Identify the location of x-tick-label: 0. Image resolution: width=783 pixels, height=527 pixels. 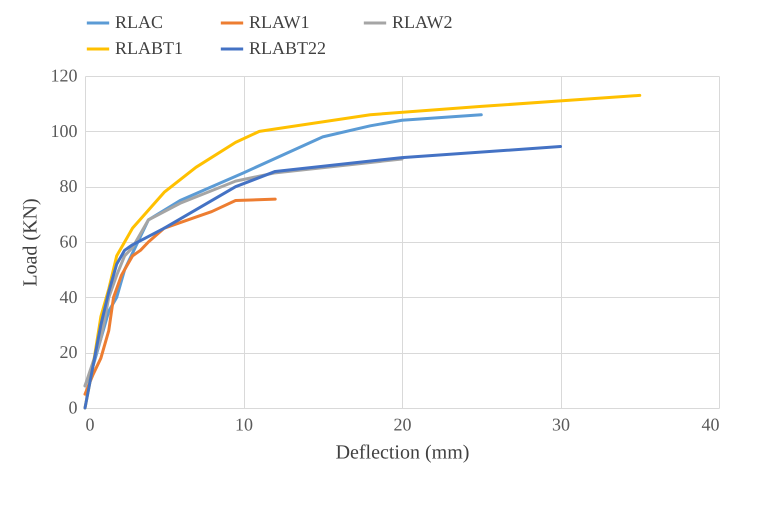
(90, 424).